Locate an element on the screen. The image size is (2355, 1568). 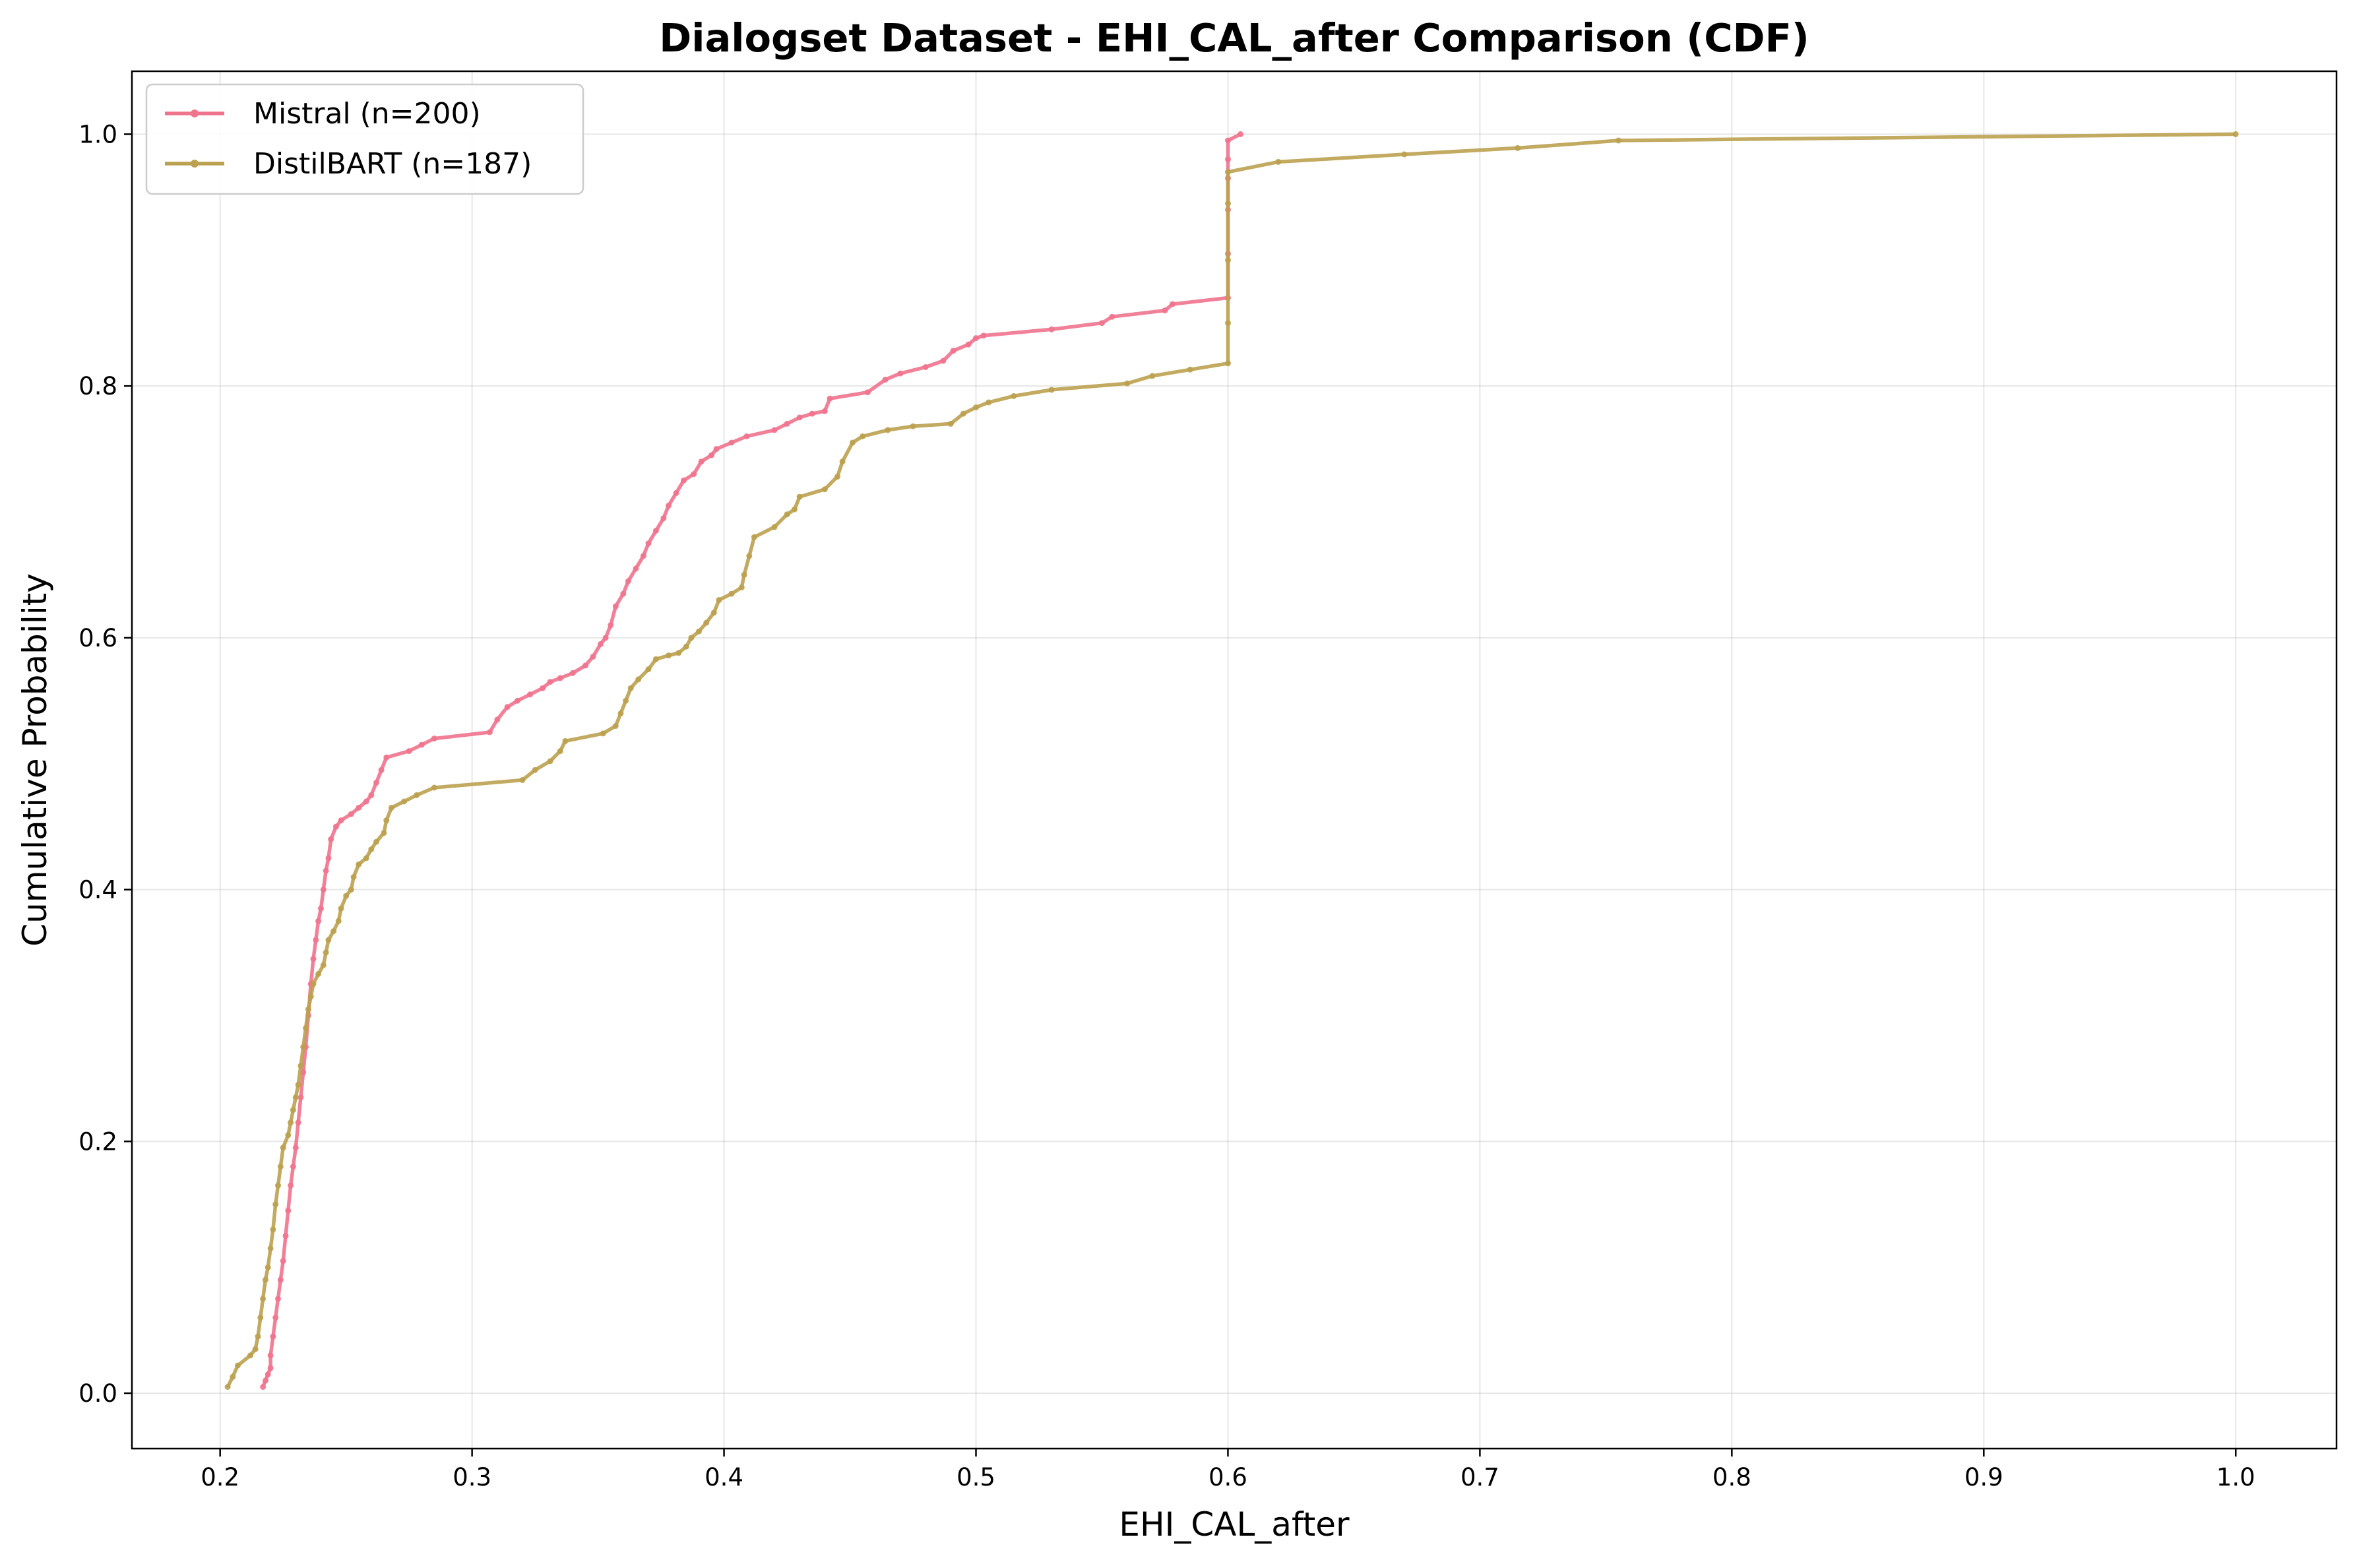
x-tick-label: 0.4 is located at coordinates (724, 1477).